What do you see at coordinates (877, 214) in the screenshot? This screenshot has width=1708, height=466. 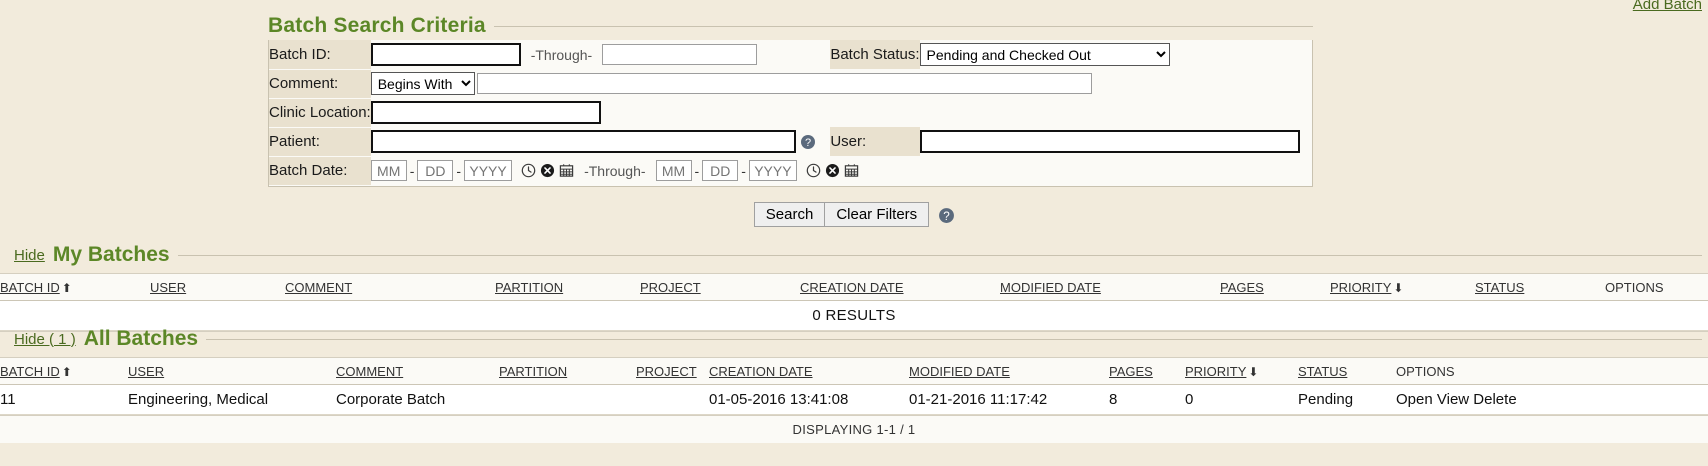 I see `clear-filters-button: Clear Filters` at bounding box center [877, 214].